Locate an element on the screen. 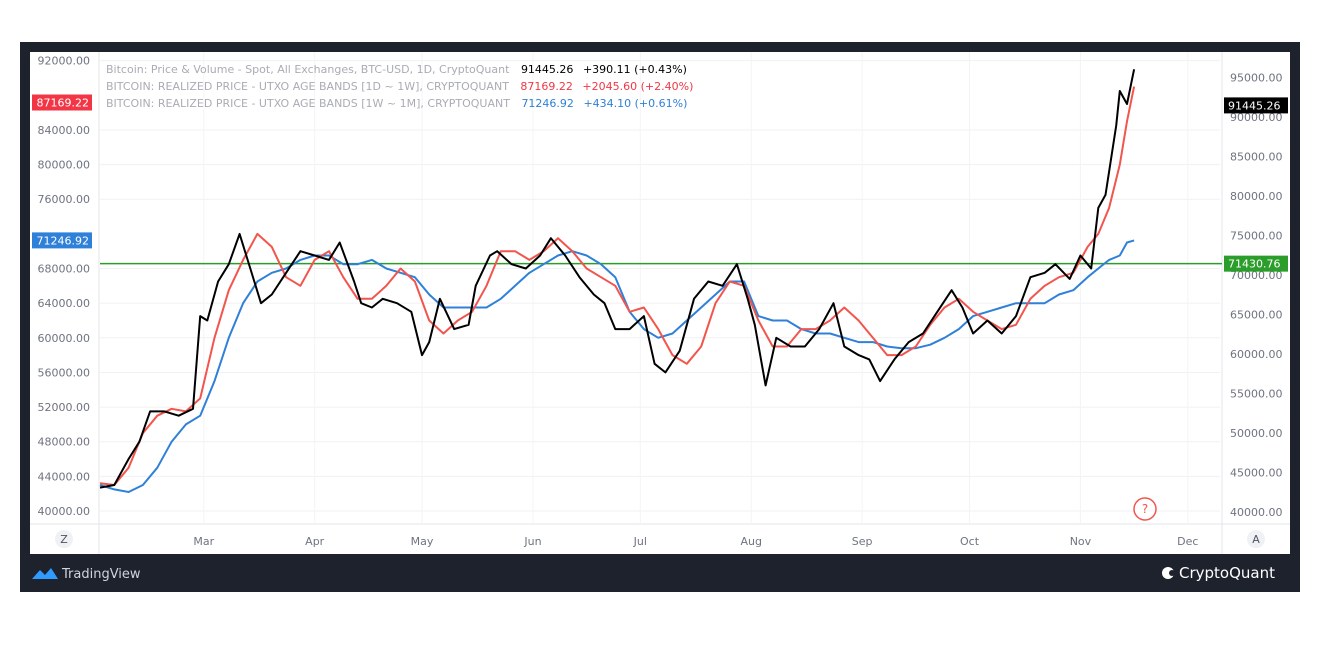  left-tick-label: 48000.00 is located at coordinates (64, 442).